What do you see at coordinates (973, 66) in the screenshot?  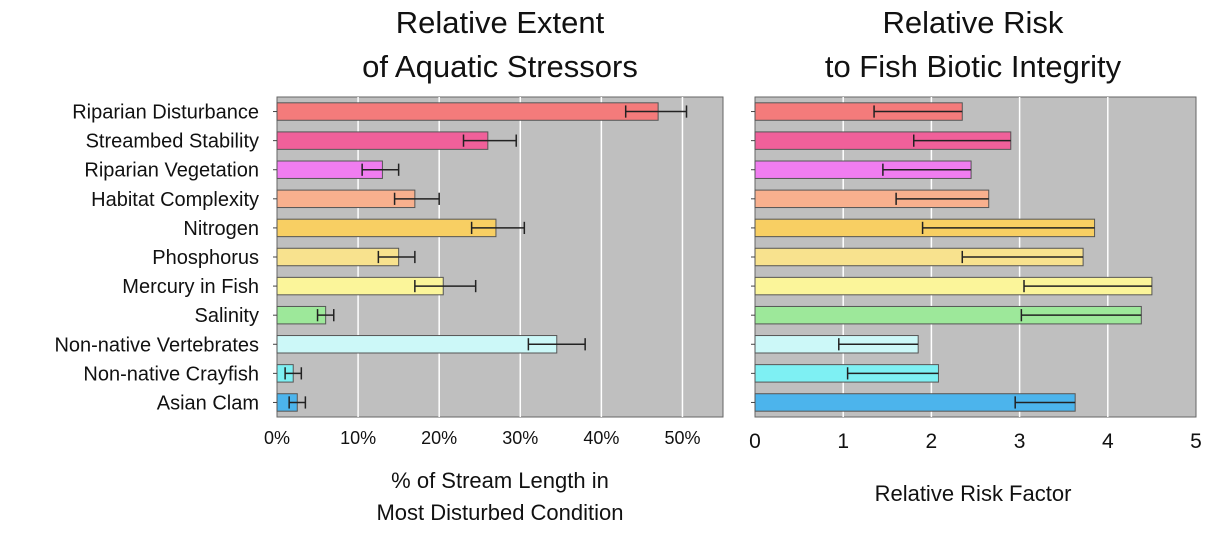 I see `chart2-title-line: to Fish Biotic Integrity` at bounding box center [973, 66].